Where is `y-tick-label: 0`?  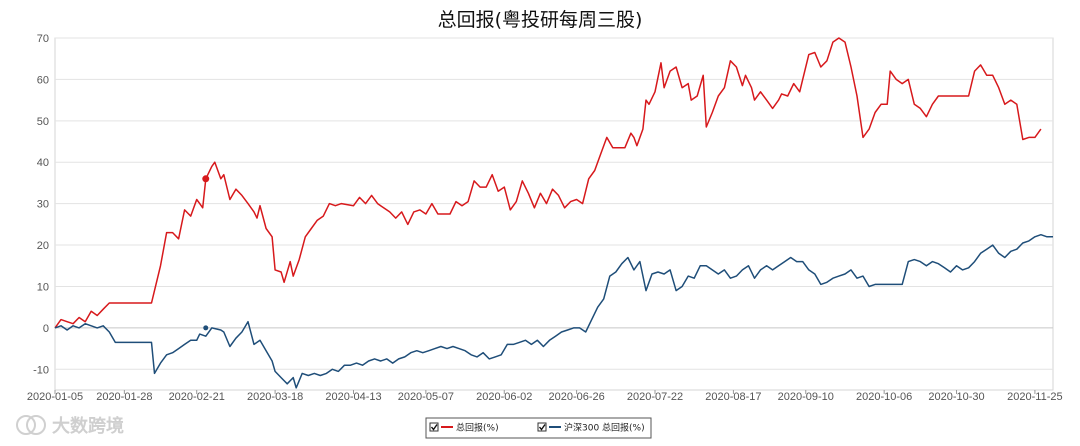
y-tick-label: 0 is located at coordinates (46, 329).